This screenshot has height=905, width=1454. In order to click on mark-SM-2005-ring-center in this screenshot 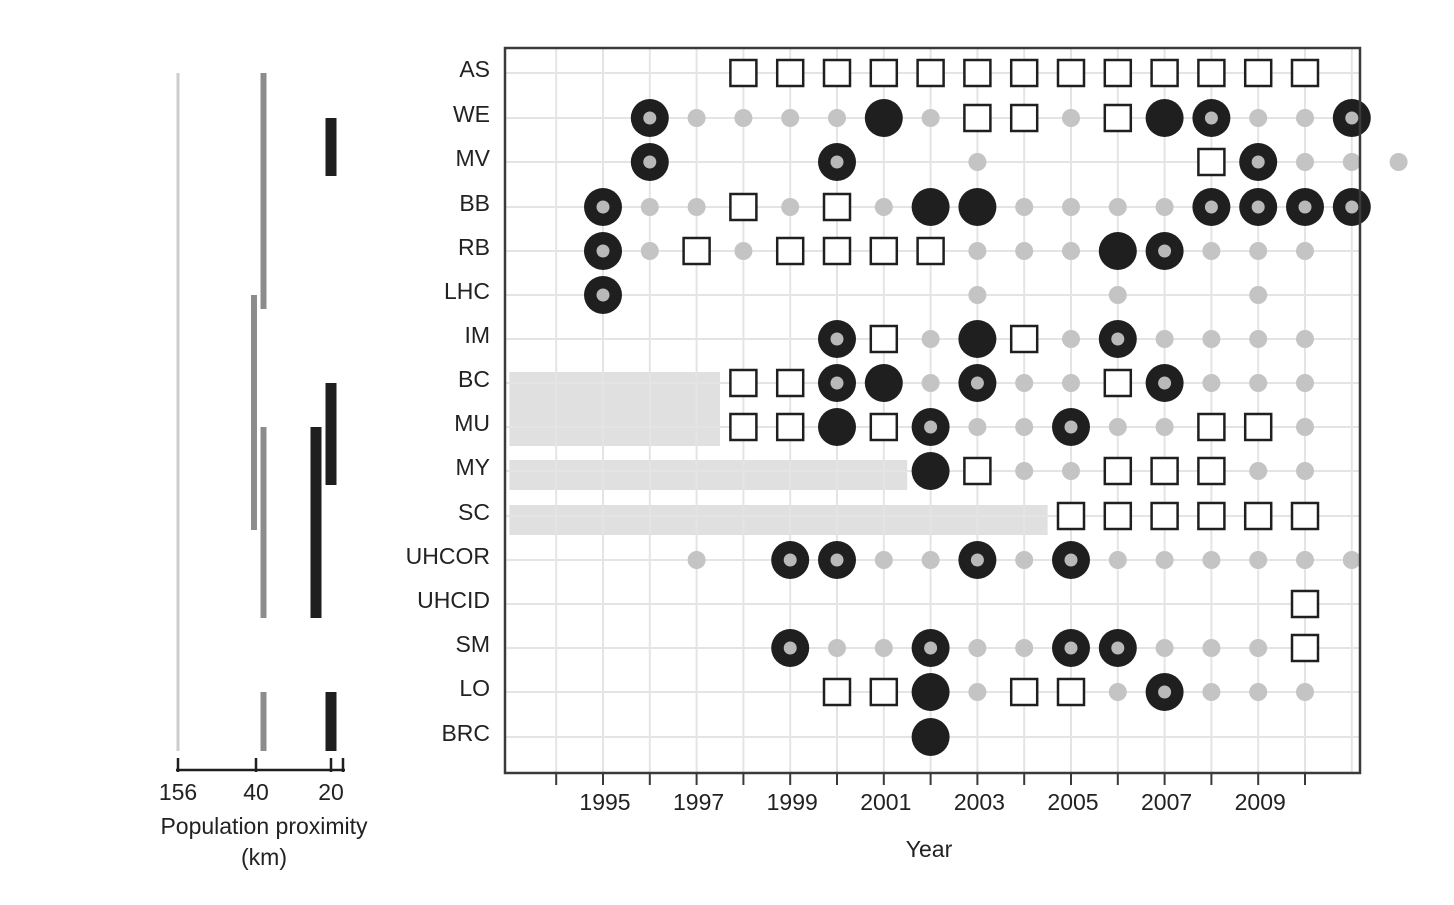, I will do `click(1071, 648)`.